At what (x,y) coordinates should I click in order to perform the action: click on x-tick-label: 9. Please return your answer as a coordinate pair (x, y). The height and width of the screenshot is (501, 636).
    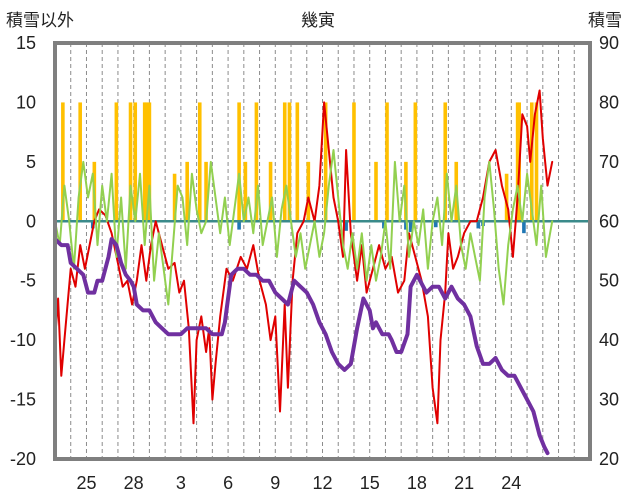
    Looking at the image, I should click on (275, 483).